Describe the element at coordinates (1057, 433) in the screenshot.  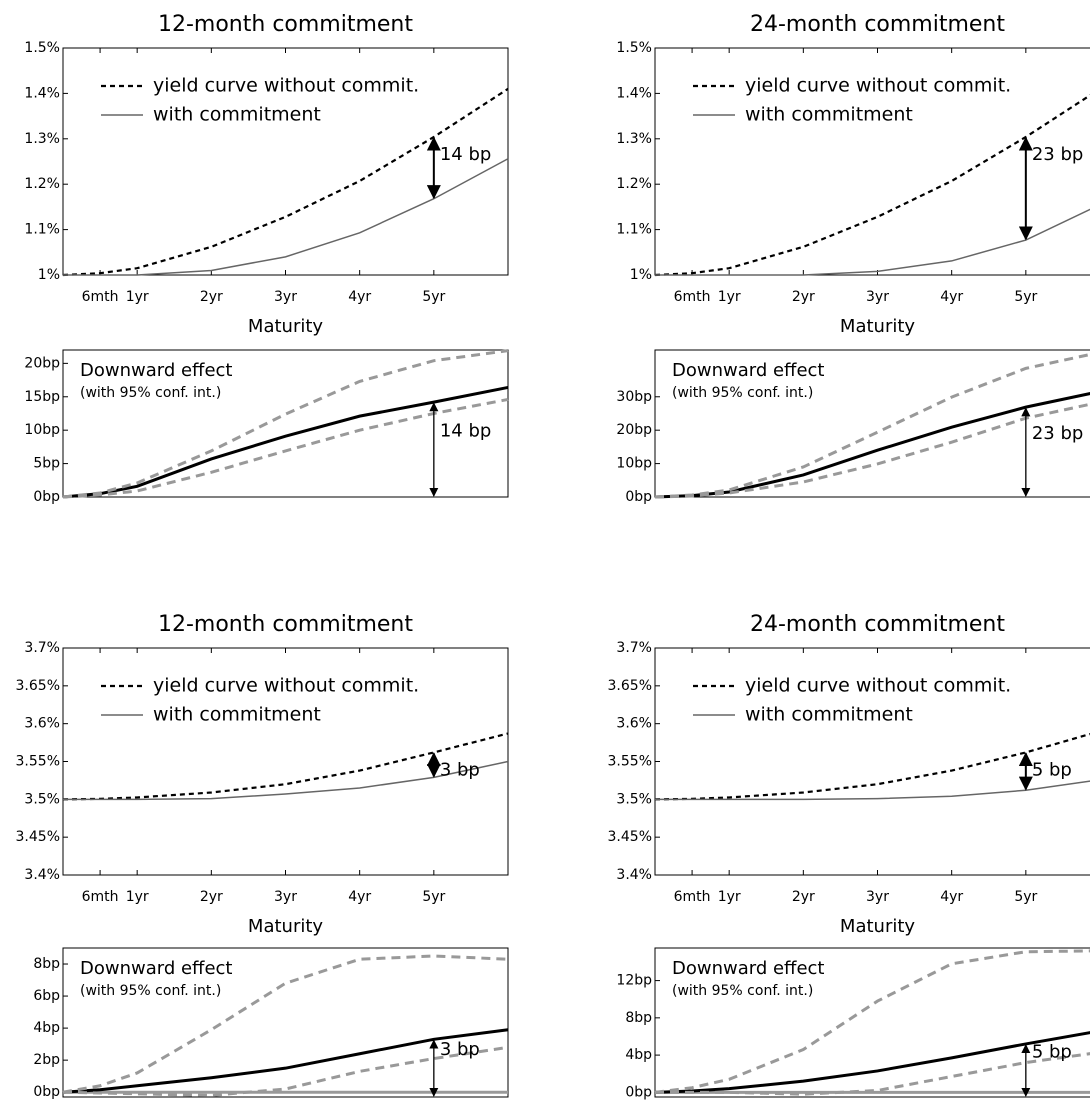
I see `annotation-label: 23 bp` at that location.